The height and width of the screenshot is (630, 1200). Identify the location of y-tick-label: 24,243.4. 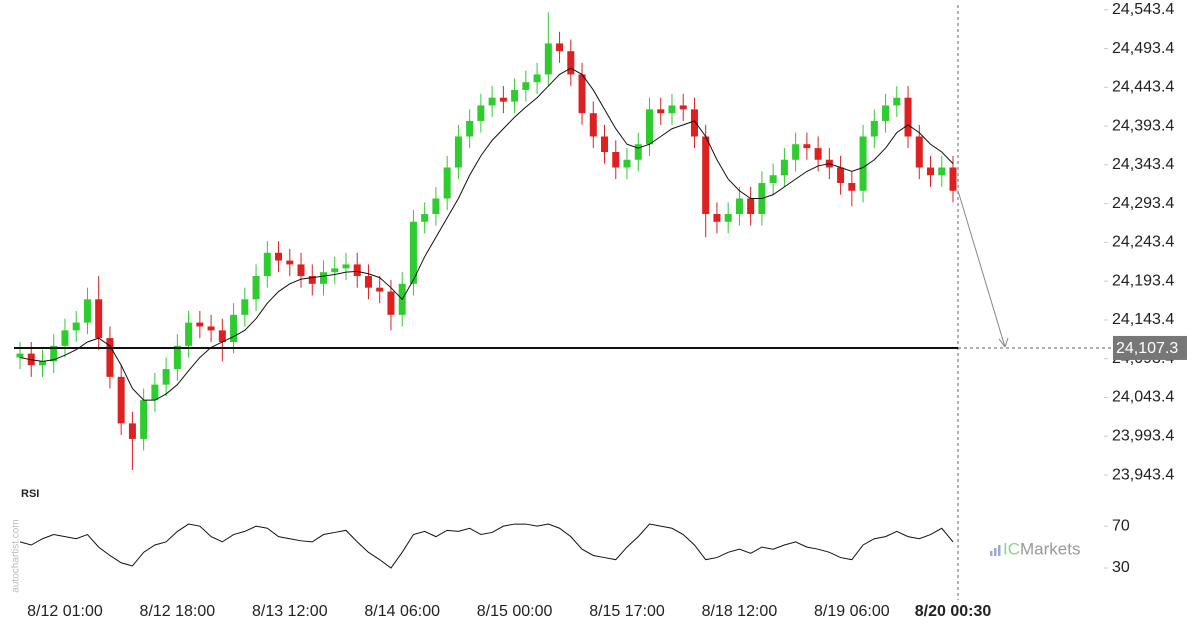
(1143, 242).